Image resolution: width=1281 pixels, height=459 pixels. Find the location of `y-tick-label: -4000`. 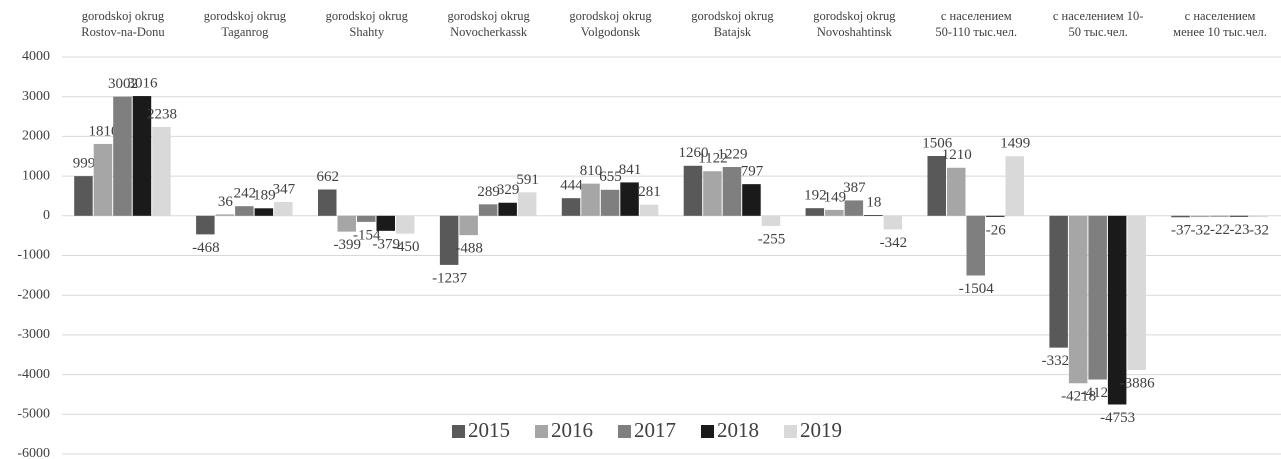

y-tick-label: -4000 is located at coordinates (33, 374).